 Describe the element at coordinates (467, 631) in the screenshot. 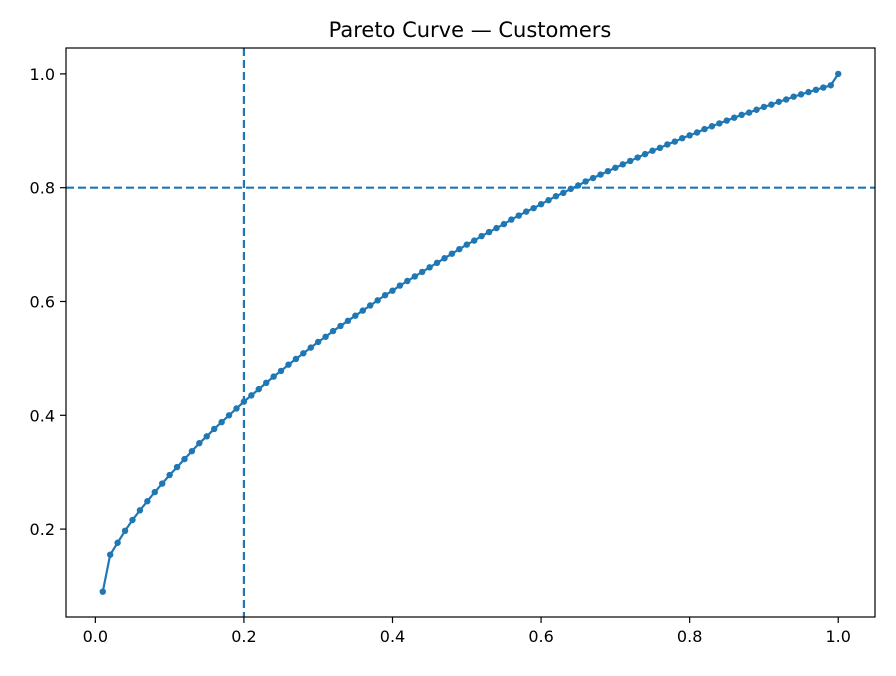

I see `x-axis: 0.0 0.2 0.4 0.6 0.8 1.0` at that location.